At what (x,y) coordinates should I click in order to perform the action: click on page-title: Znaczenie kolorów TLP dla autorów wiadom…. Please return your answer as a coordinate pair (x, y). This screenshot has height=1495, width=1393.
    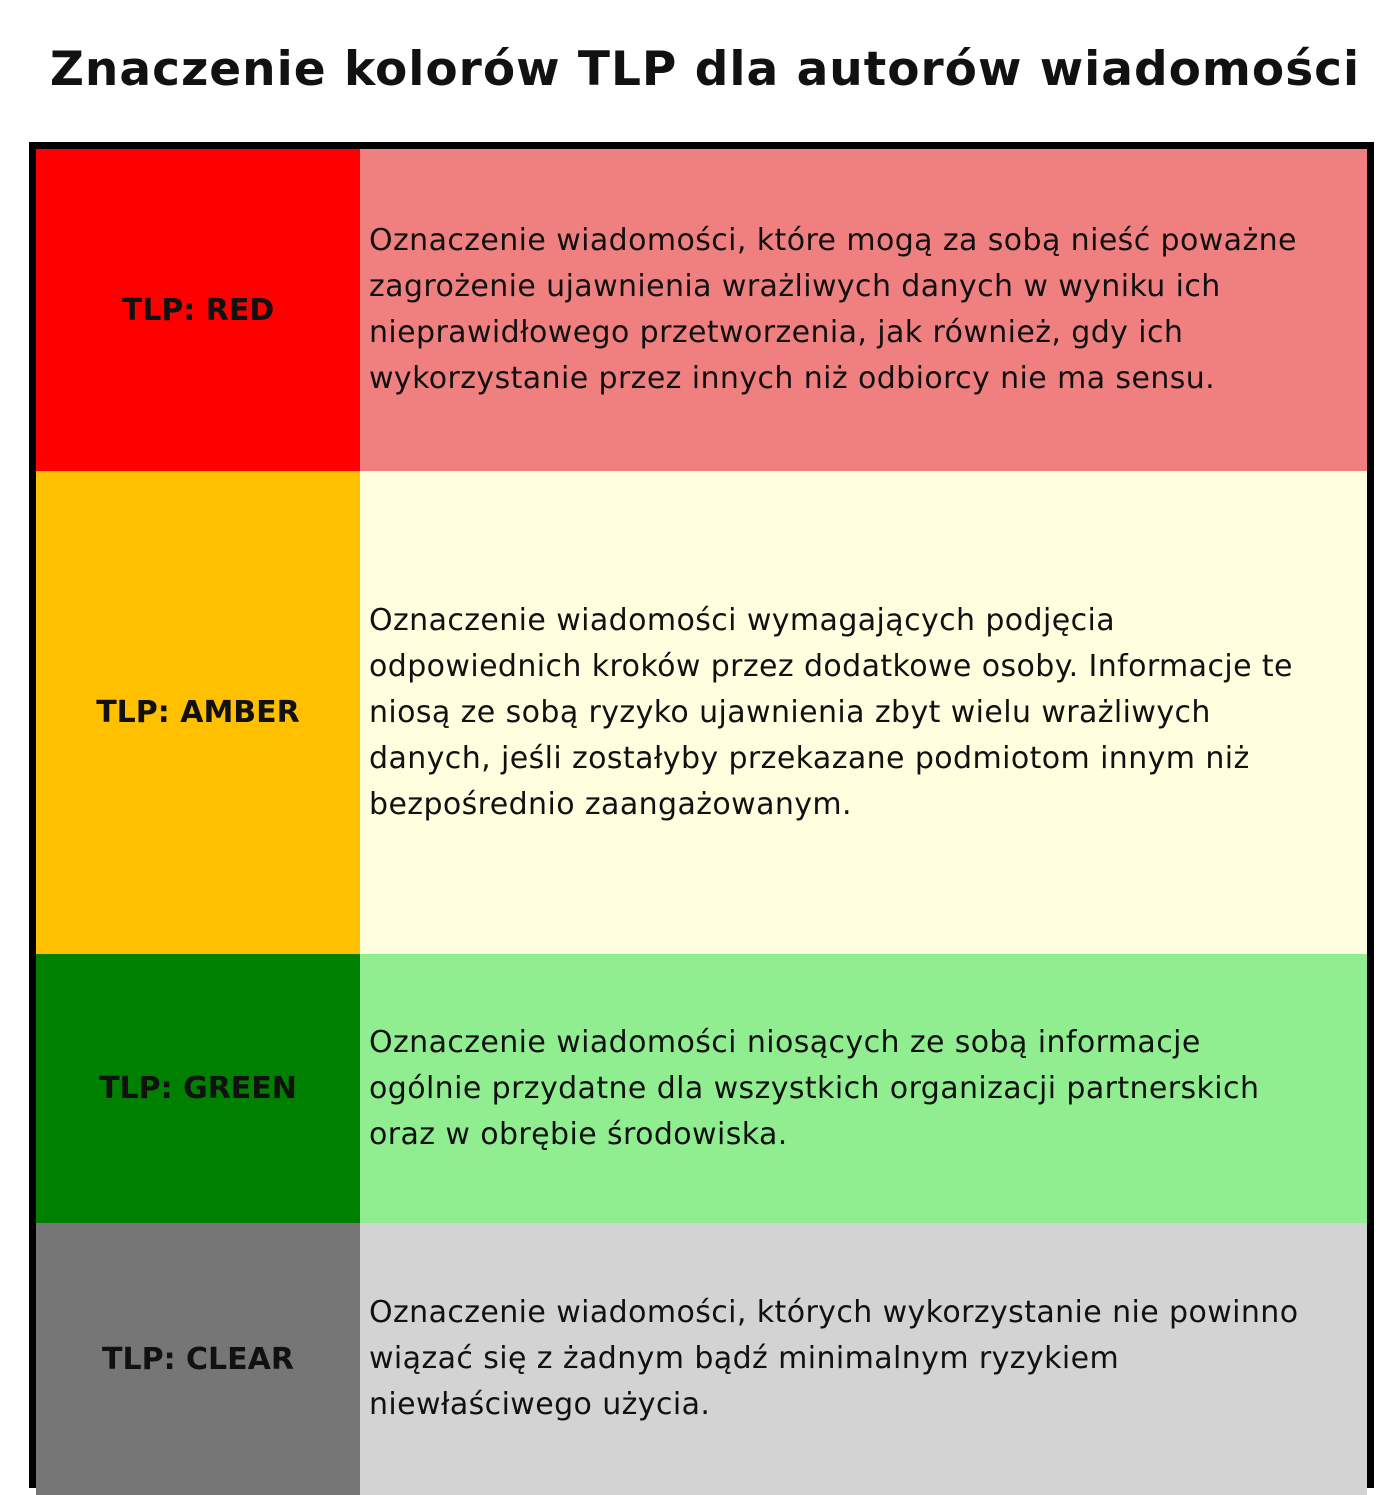
    Looking at the image, I should click on (705, 69).